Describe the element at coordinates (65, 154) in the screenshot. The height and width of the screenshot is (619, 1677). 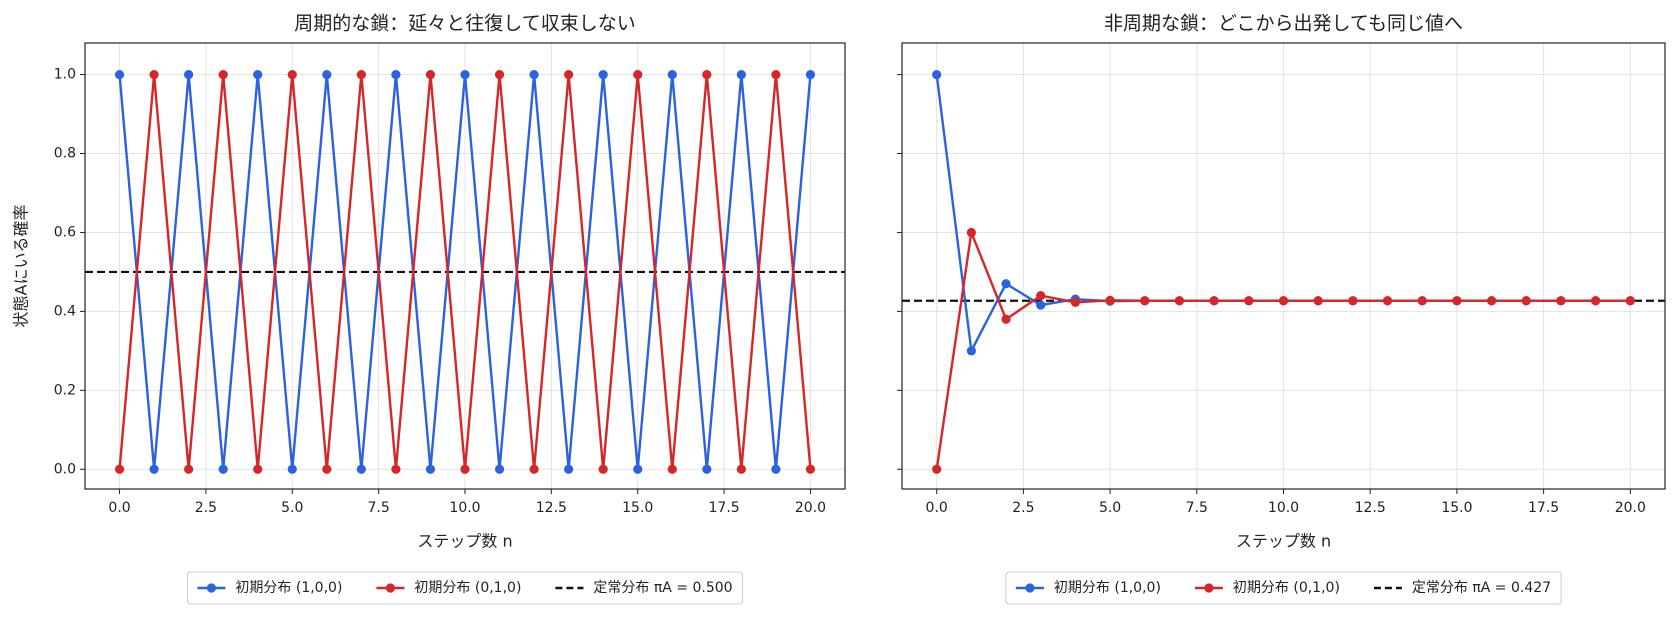
I see `y-tick-label: 0.8` at that location.